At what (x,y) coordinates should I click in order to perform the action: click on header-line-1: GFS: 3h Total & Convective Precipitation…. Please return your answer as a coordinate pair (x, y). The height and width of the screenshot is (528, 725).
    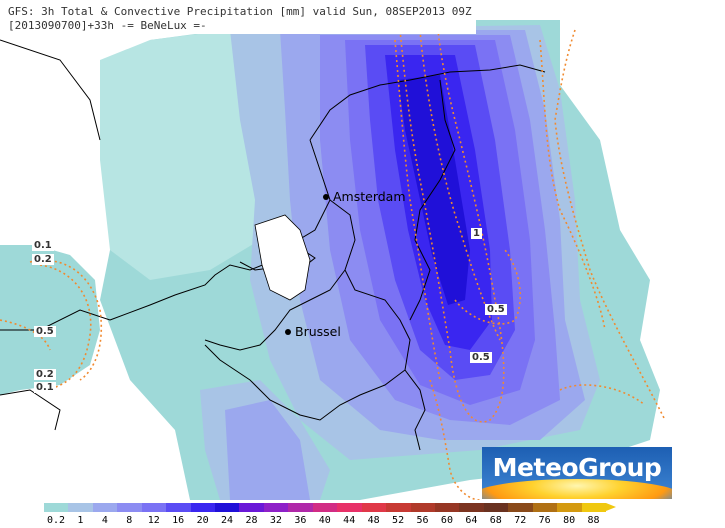
    Looking at the image, I should click on (240, 11).